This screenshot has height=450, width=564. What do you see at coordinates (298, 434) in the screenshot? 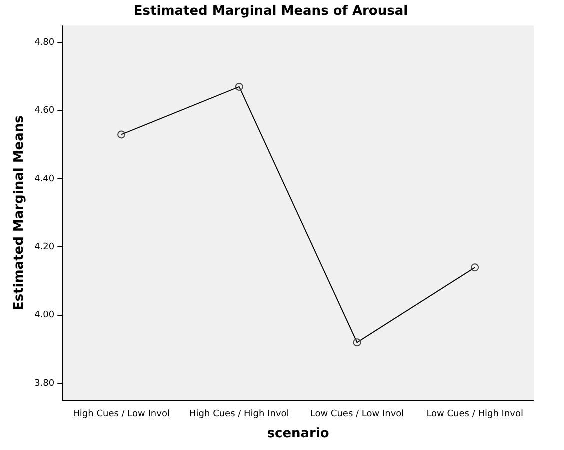
I see `x-axis-title: scenario` at bounding box center [298, 434].